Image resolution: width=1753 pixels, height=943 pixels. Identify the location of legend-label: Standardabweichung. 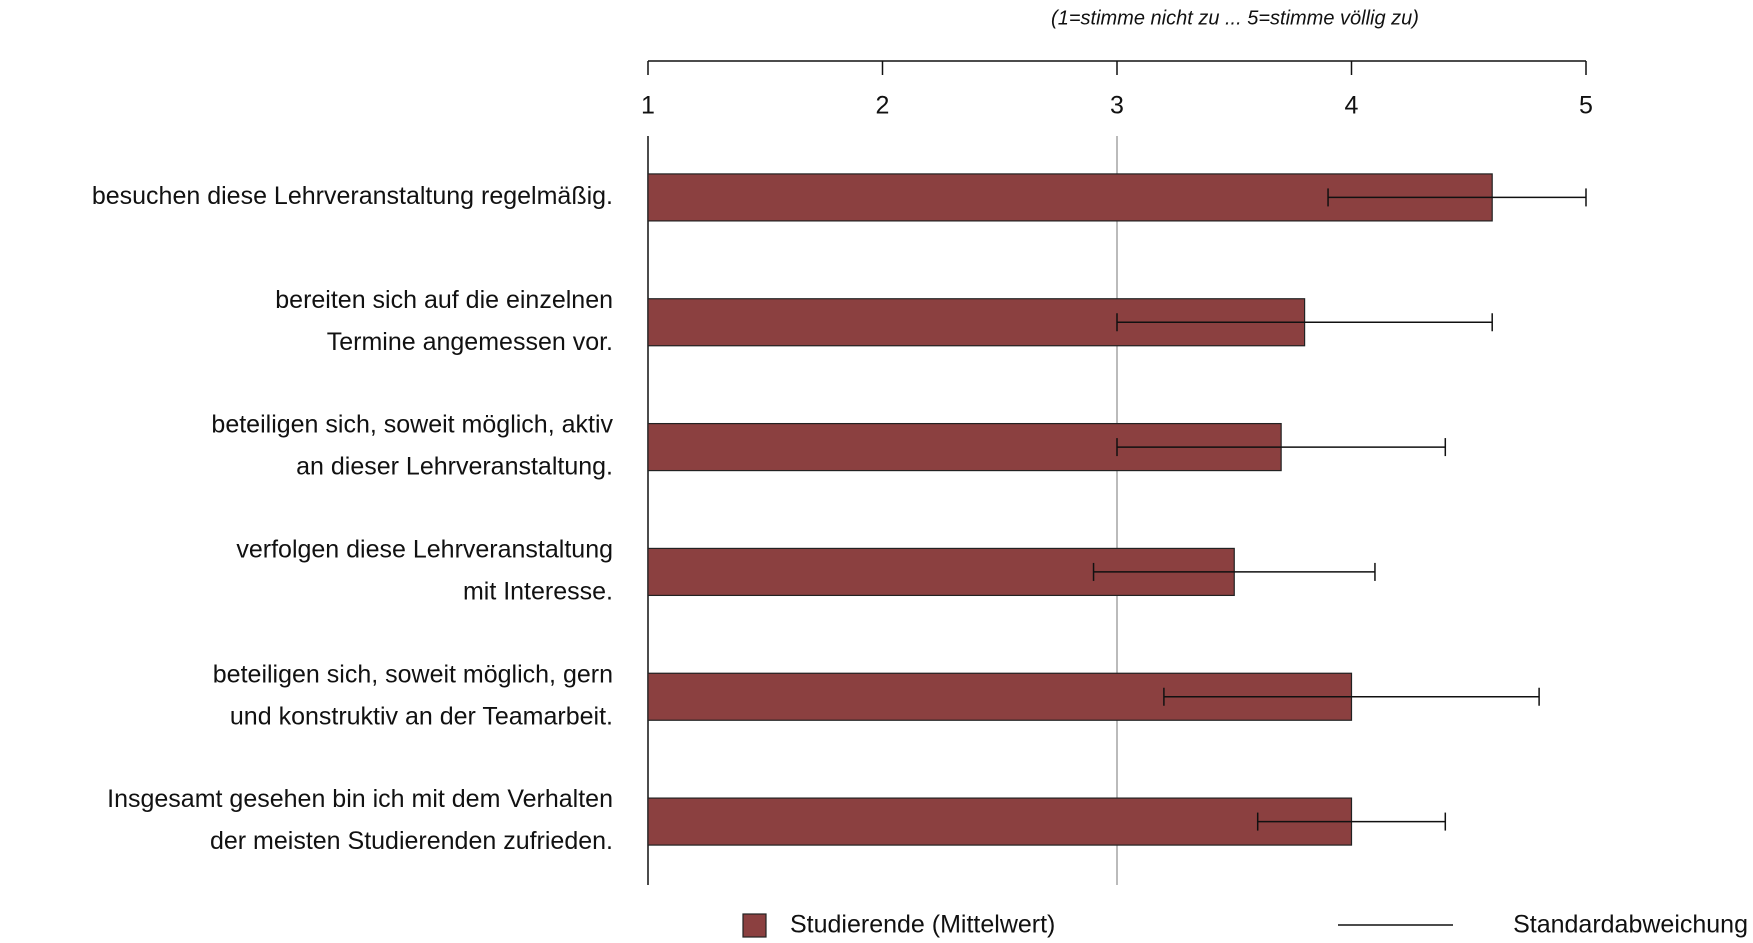
(1630, 925).